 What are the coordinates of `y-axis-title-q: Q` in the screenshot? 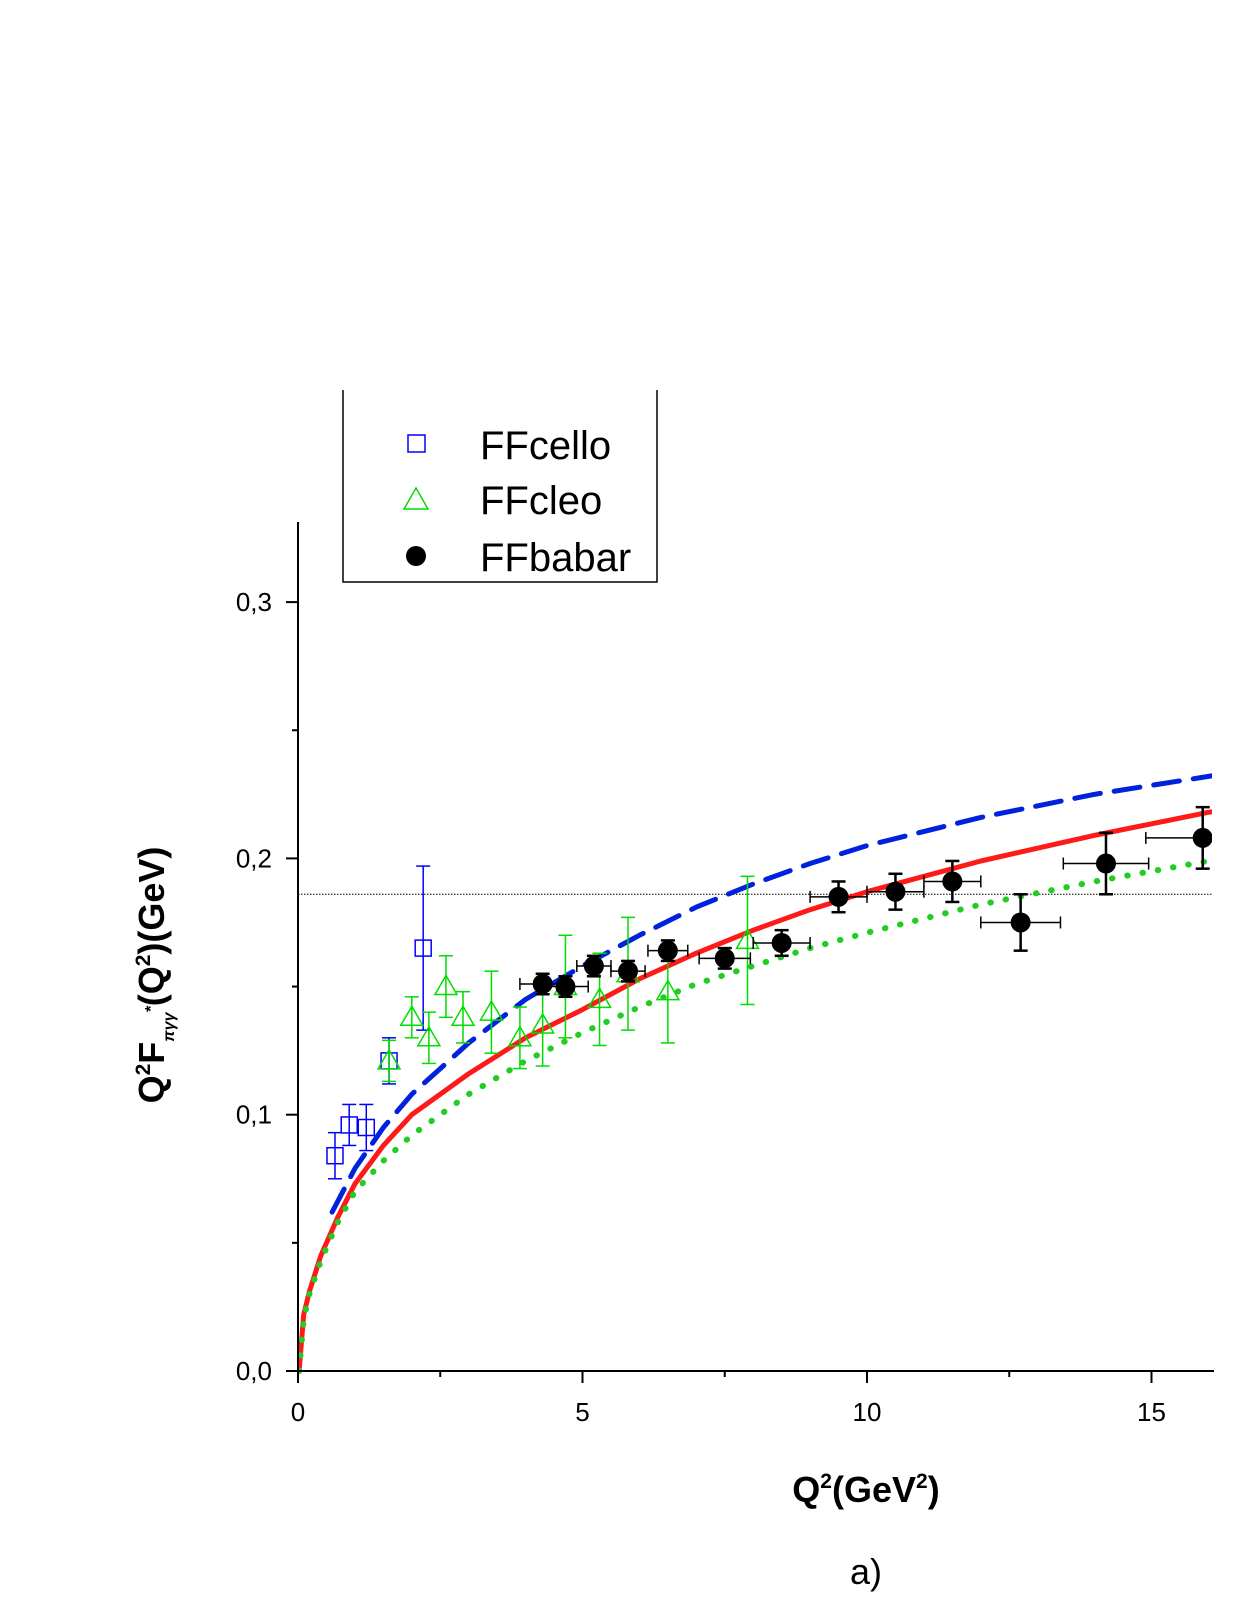 It's located at (151, 1089).